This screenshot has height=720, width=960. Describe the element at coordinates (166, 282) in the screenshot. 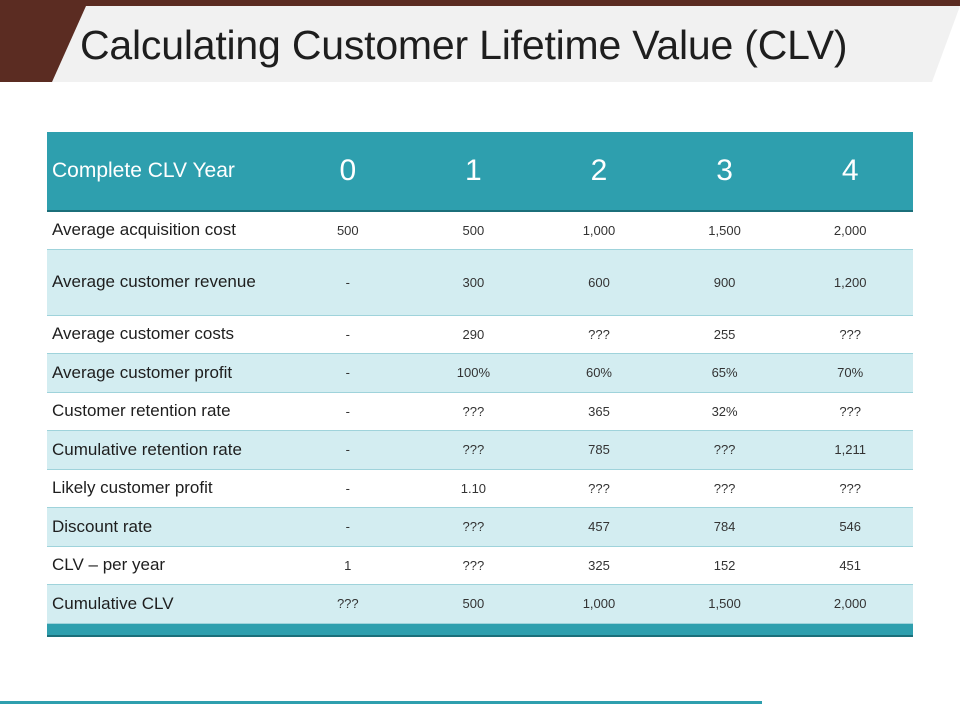

I see `row-label: Average customer revenue` at that location.